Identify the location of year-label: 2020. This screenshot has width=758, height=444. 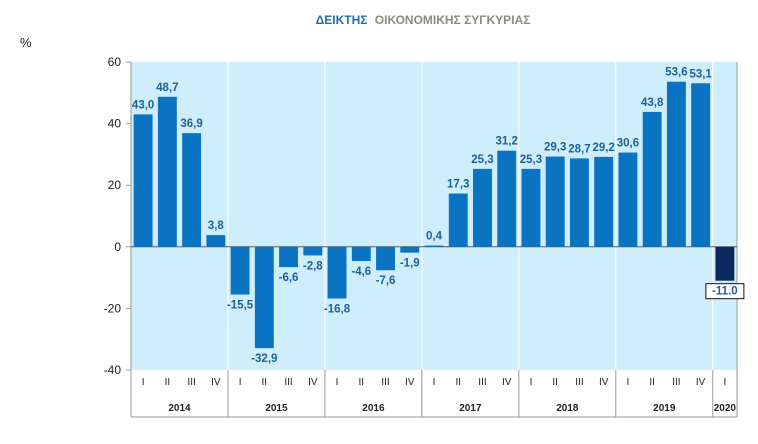
(725, 408).